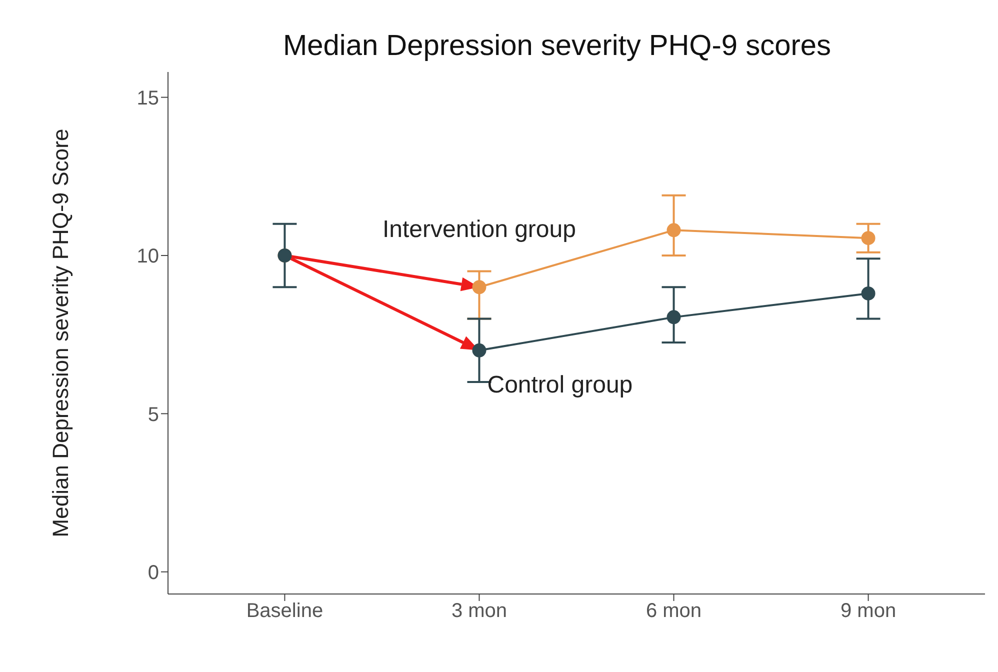 This screenshot has width=998, height=672. I want to click on x-tick-label: 9 mon, so click(868, 611).